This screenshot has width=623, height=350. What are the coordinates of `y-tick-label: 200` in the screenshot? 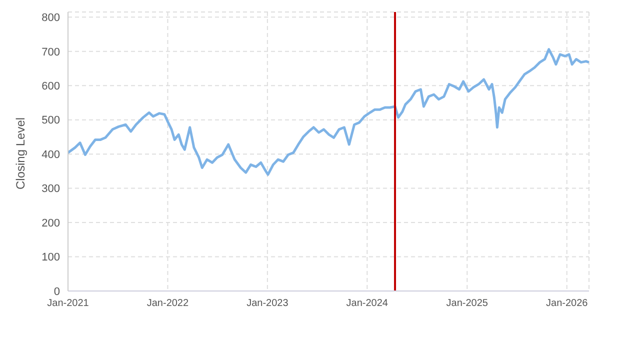 It's located at (51, 223).